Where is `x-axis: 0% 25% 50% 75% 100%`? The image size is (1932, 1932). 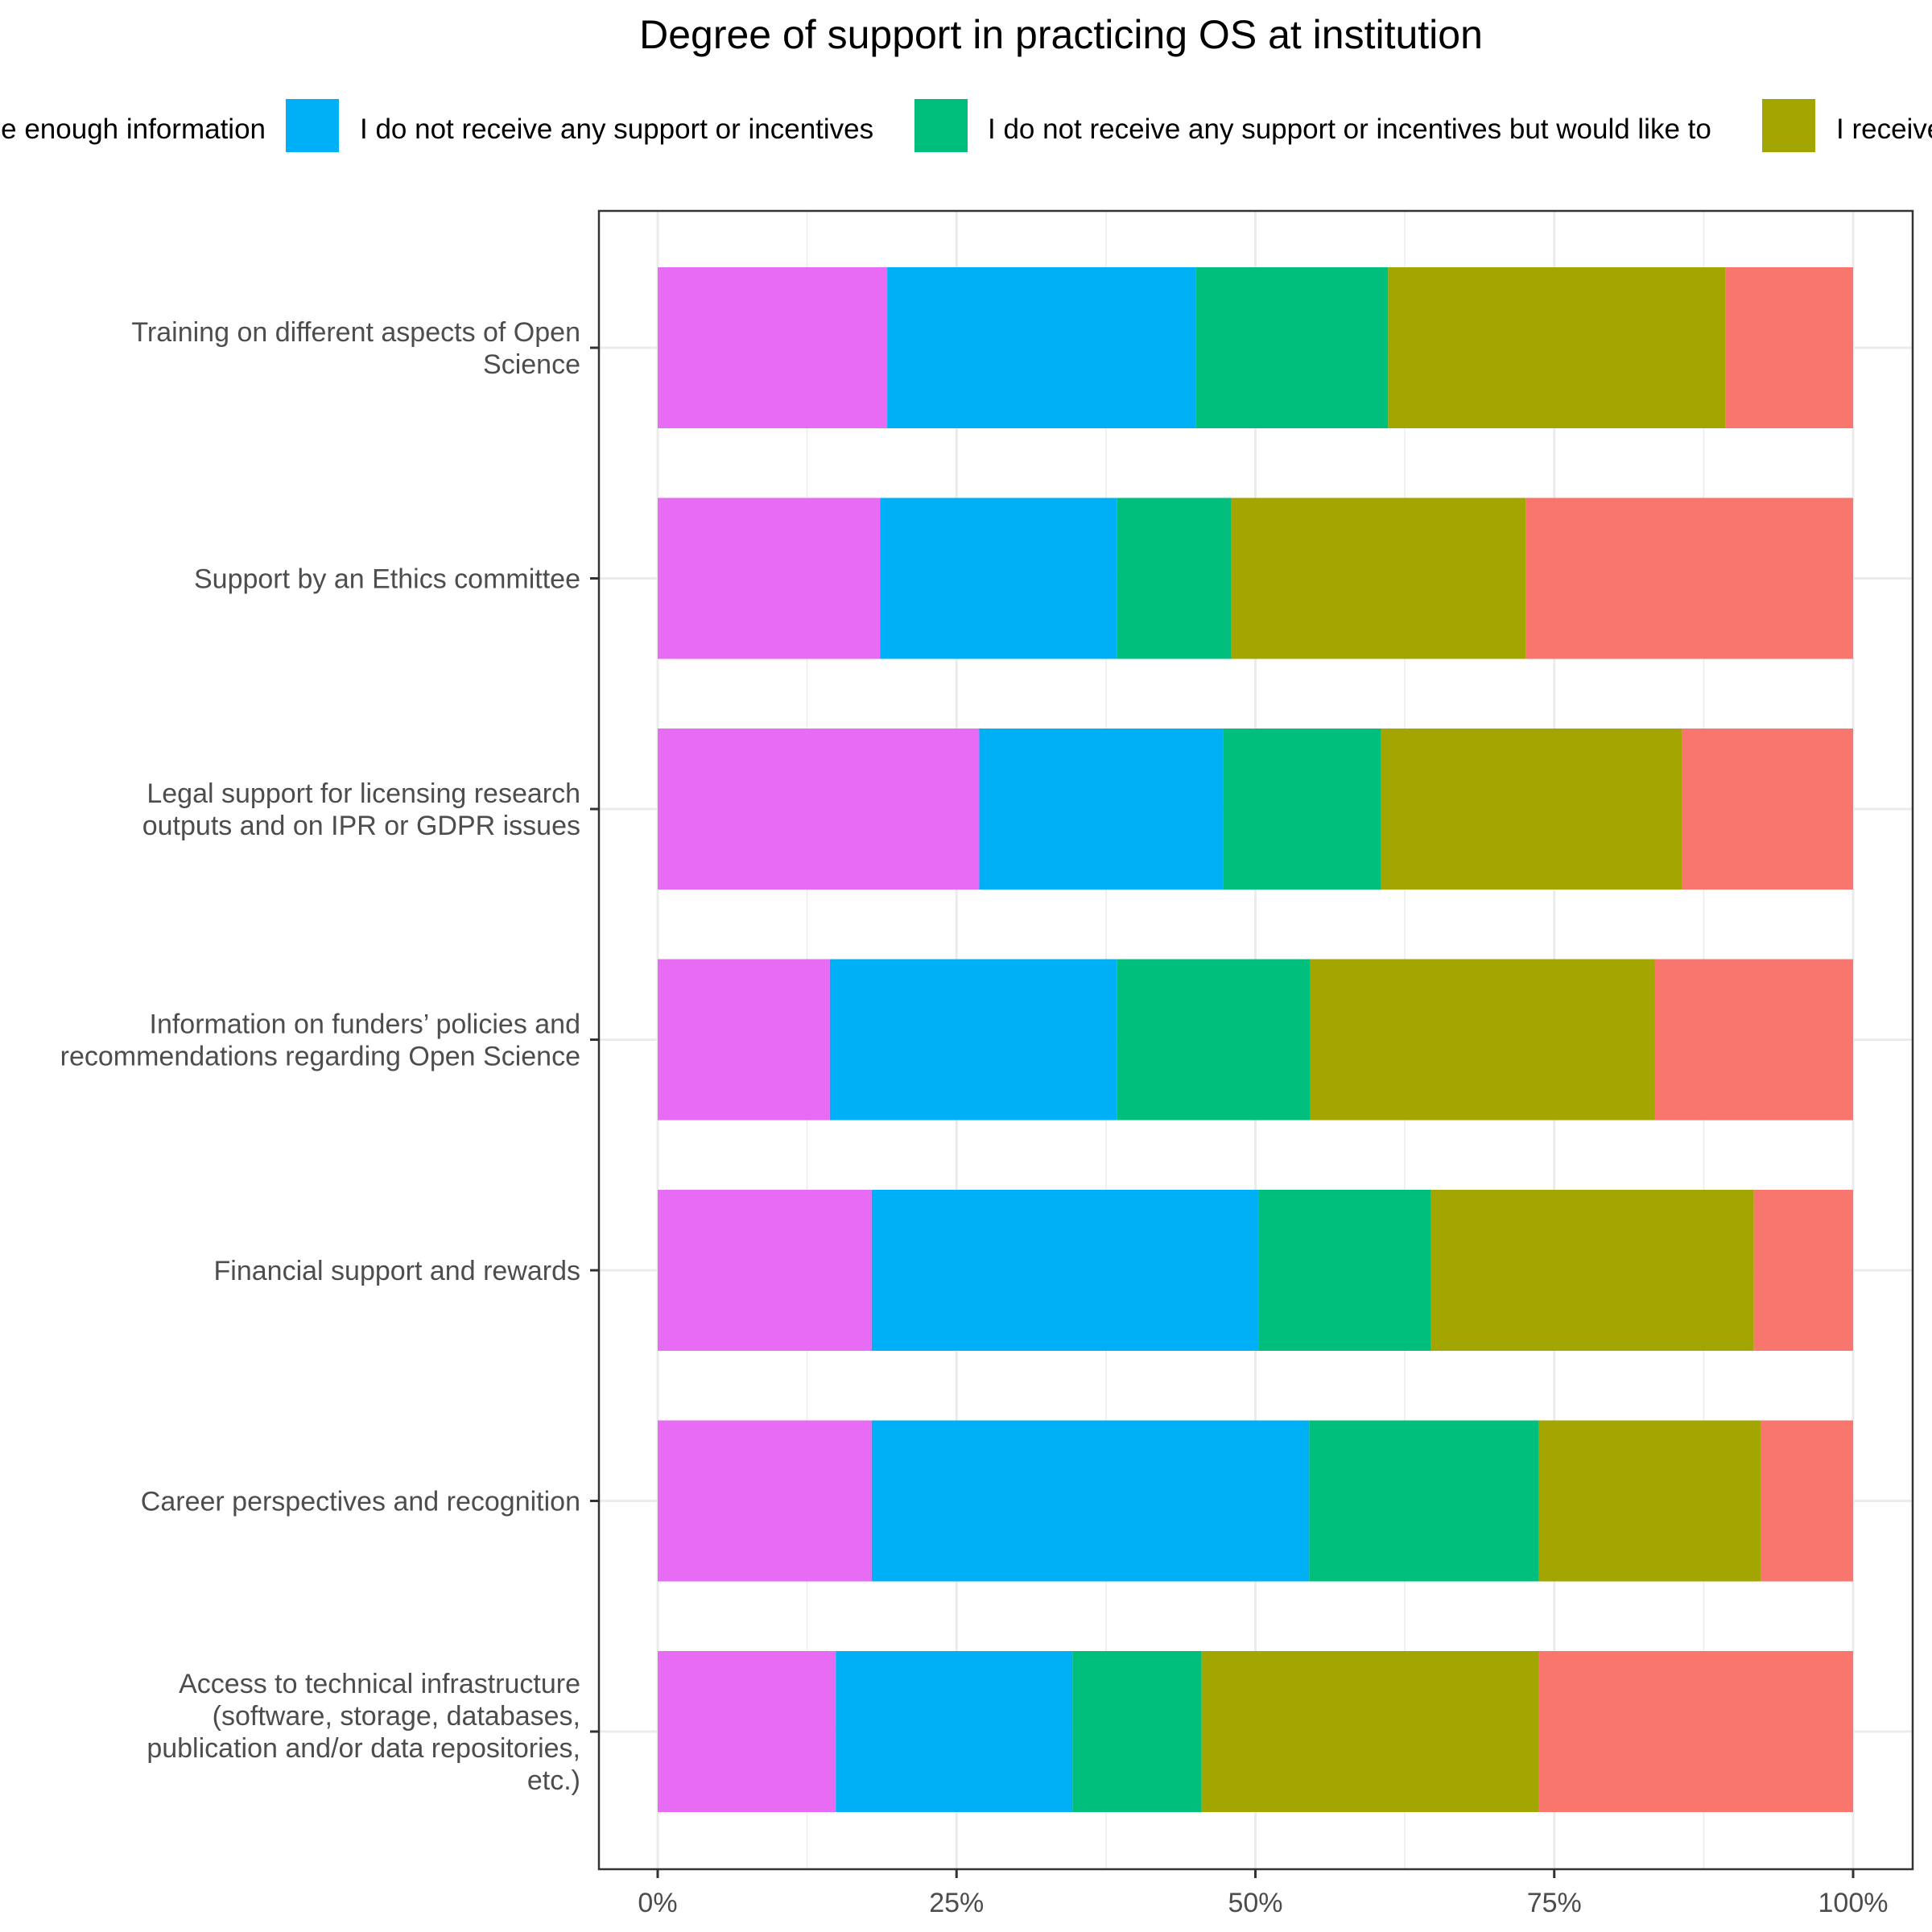
x-axis: 0% 25% 50% 75% 100% is located at coordinates (1263, 1893).